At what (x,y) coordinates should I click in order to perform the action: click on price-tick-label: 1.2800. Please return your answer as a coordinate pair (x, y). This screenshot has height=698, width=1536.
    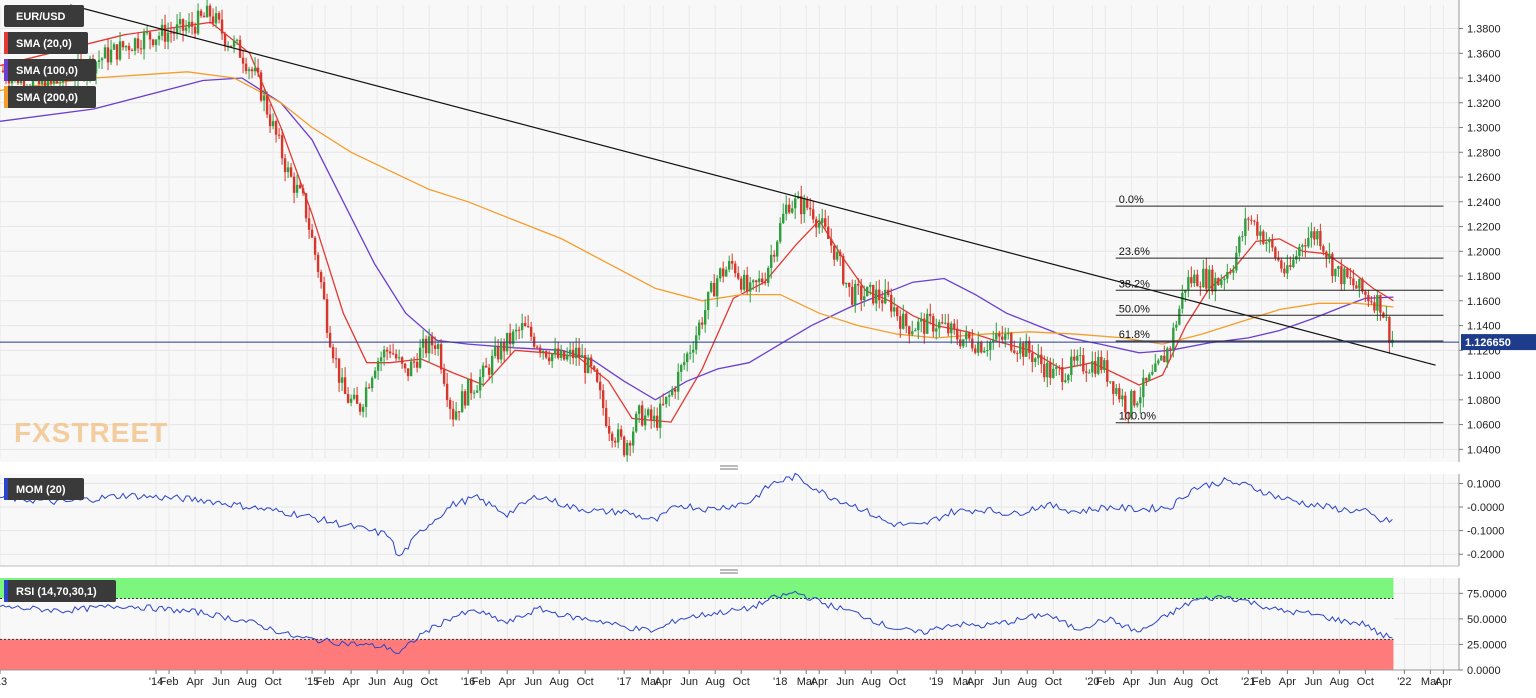
    Looking at the image, I should click on (1484, 153).